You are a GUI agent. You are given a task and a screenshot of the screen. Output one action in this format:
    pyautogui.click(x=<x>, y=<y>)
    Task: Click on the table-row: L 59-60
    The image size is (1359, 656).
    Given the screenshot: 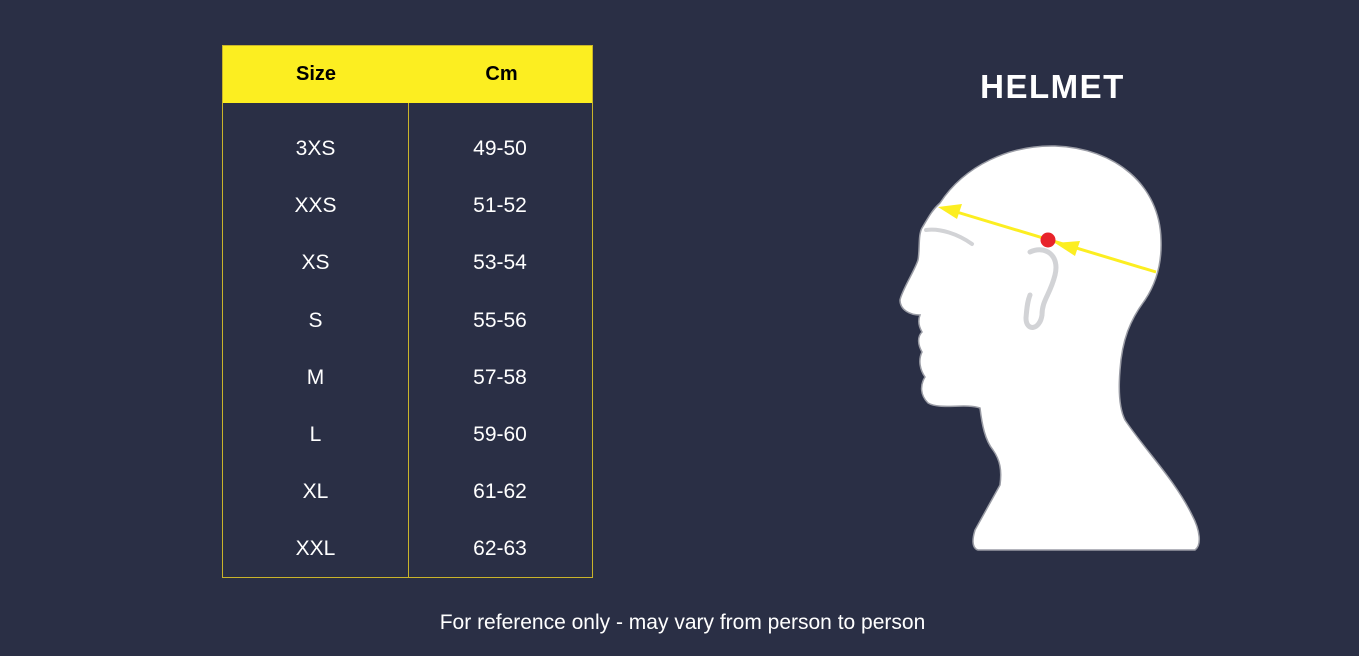 What is the action you would take?
    pyautogui.click(x=407, y=435)
    